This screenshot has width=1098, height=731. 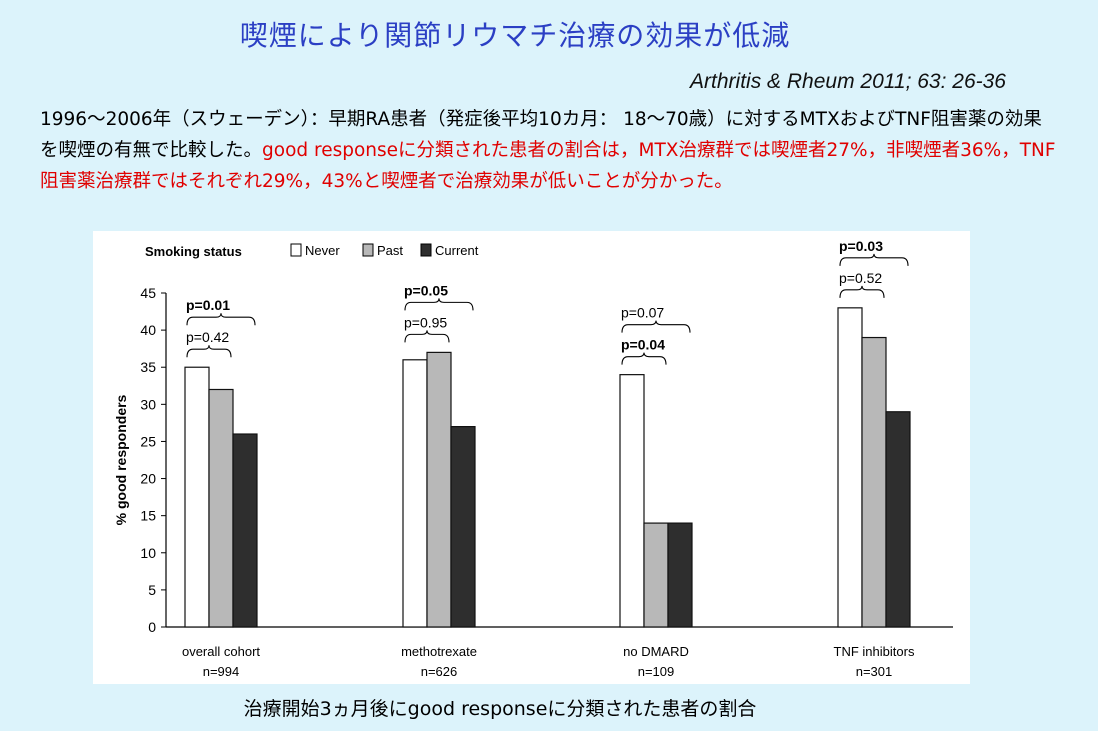 I want to click on category-n-label: n=109, so click(x=656, y=671).